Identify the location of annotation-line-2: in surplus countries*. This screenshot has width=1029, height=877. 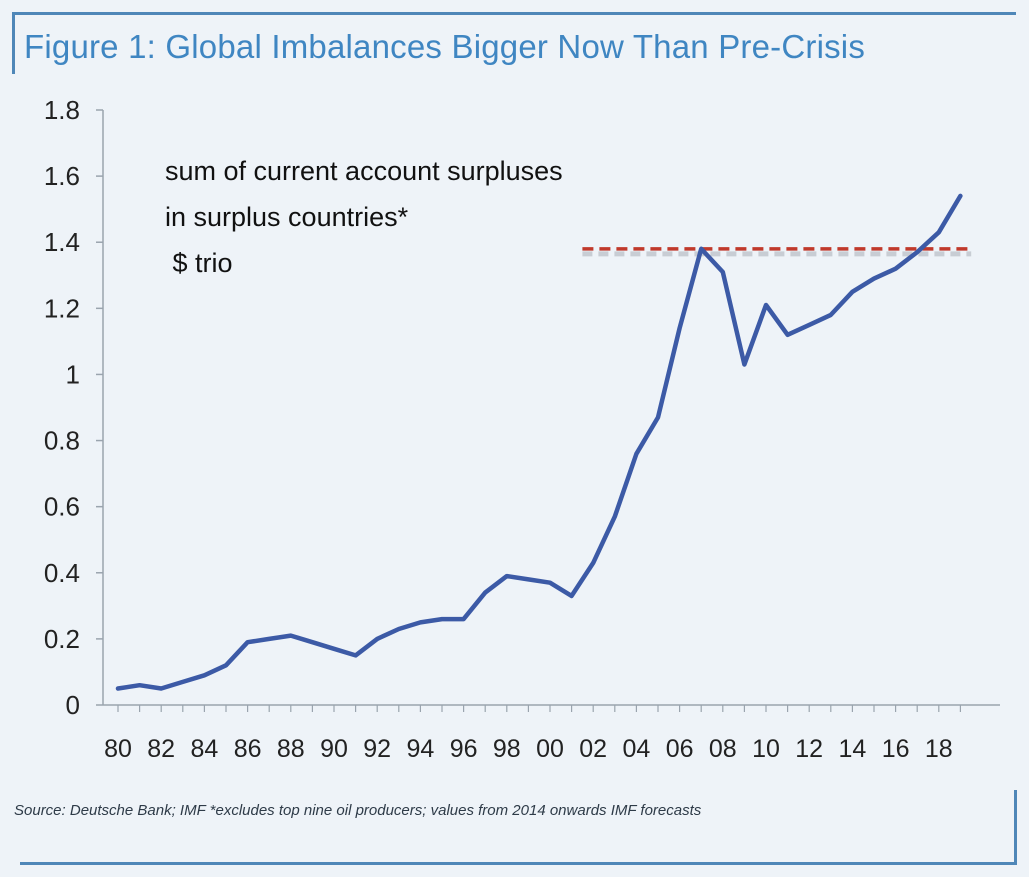
(287, 217).